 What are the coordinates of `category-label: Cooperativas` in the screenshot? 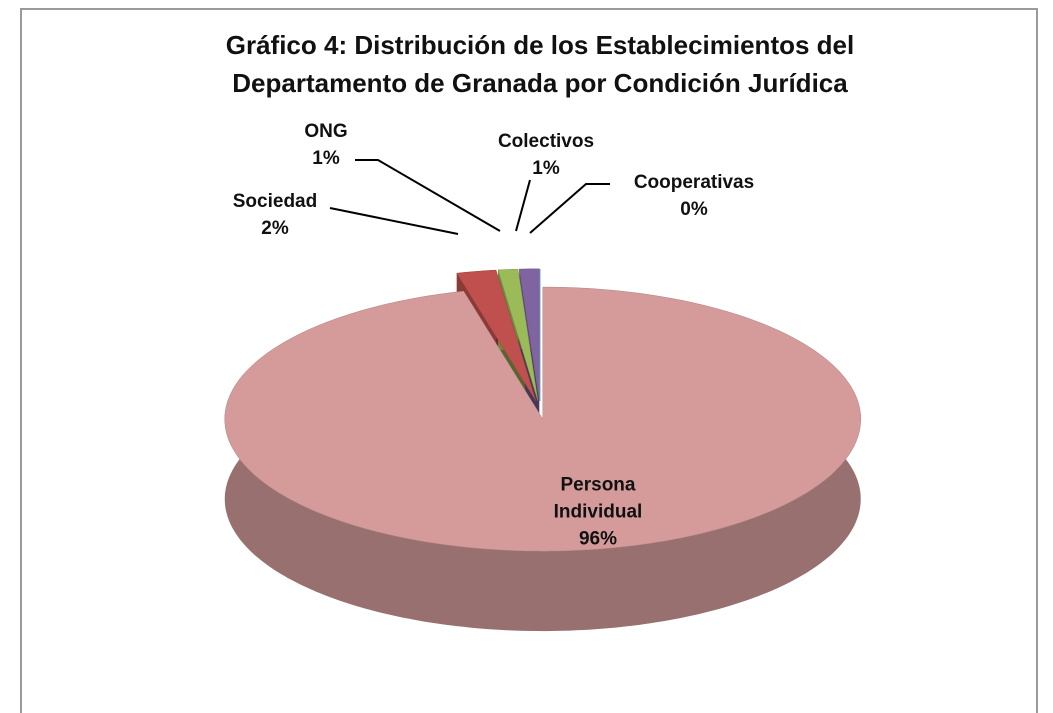 It's located at (694, 182).